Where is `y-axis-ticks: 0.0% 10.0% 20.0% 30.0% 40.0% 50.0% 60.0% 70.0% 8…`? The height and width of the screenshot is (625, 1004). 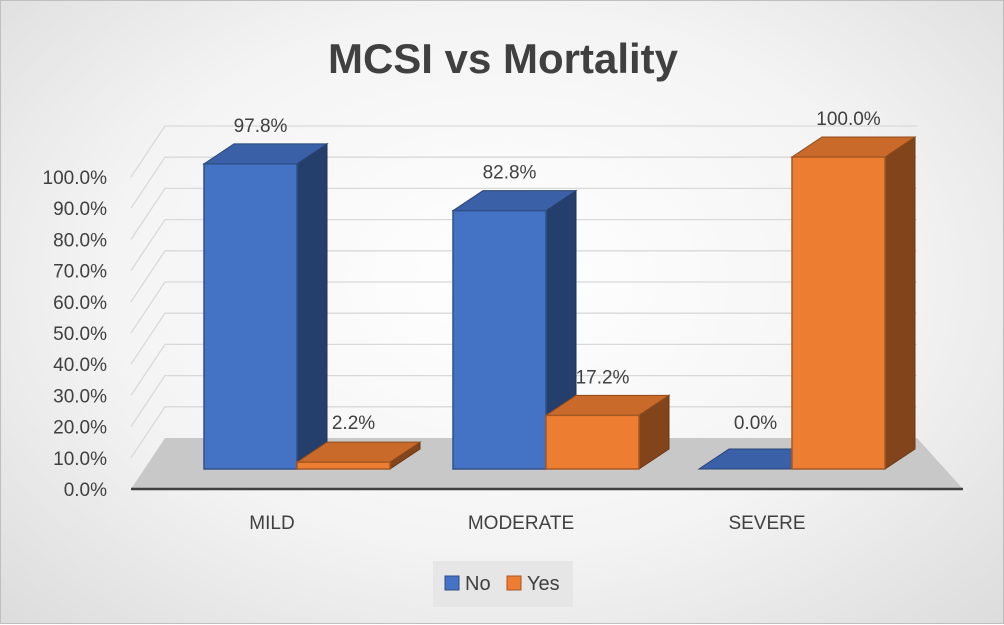 y-axis-ticks: 0.0% 10.0% 20.0% 30.0% 40.0% 50.0% 60.0% 70.0% 8… is located at coordinates (75, 334).